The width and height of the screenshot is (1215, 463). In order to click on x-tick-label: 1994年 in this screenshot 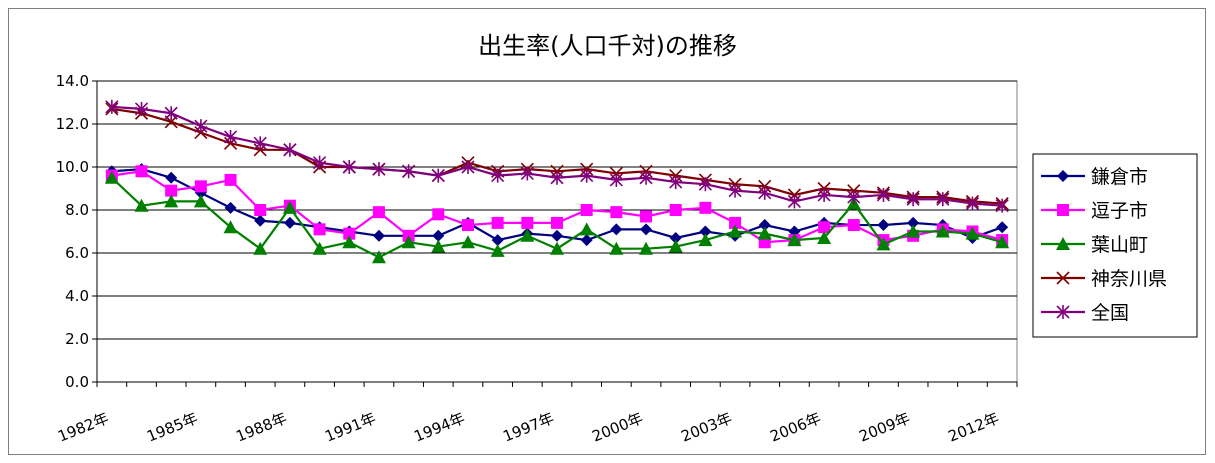, I will do `click(439, 427)`.